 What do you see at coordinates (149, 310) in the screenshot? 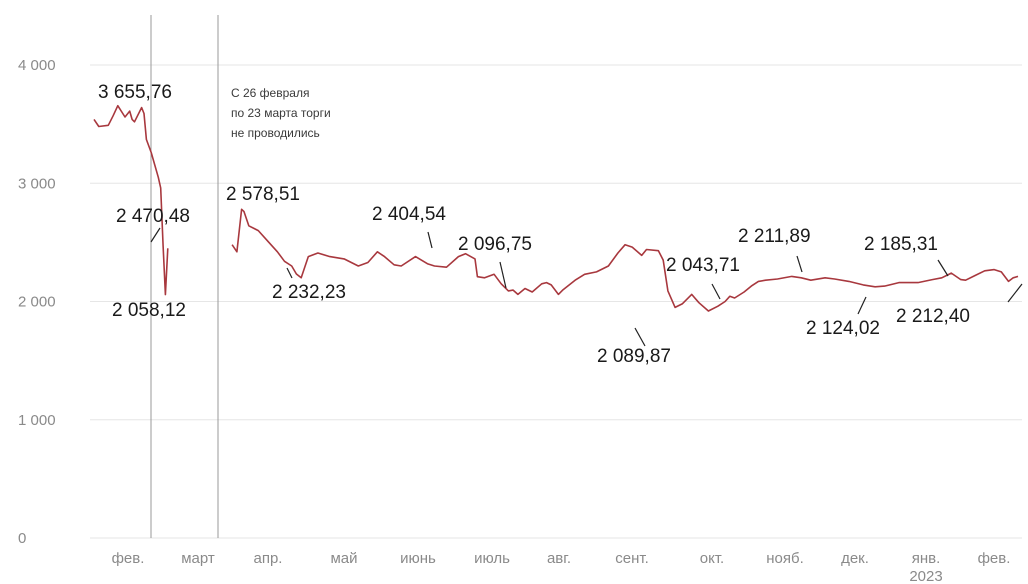
I see `data-label: 2 058,12` at bounding box center [149, 310].